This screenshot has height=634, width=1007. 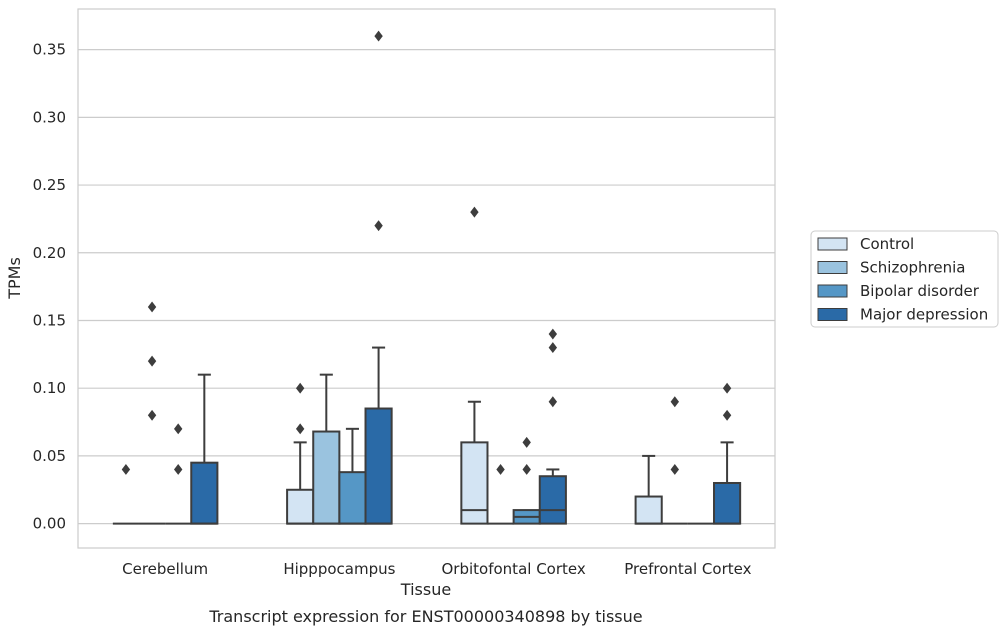 What do you see at coordinates (887, 244) in the screenshot?
I see `legend-label: Control` at bounding box center [887, 244].